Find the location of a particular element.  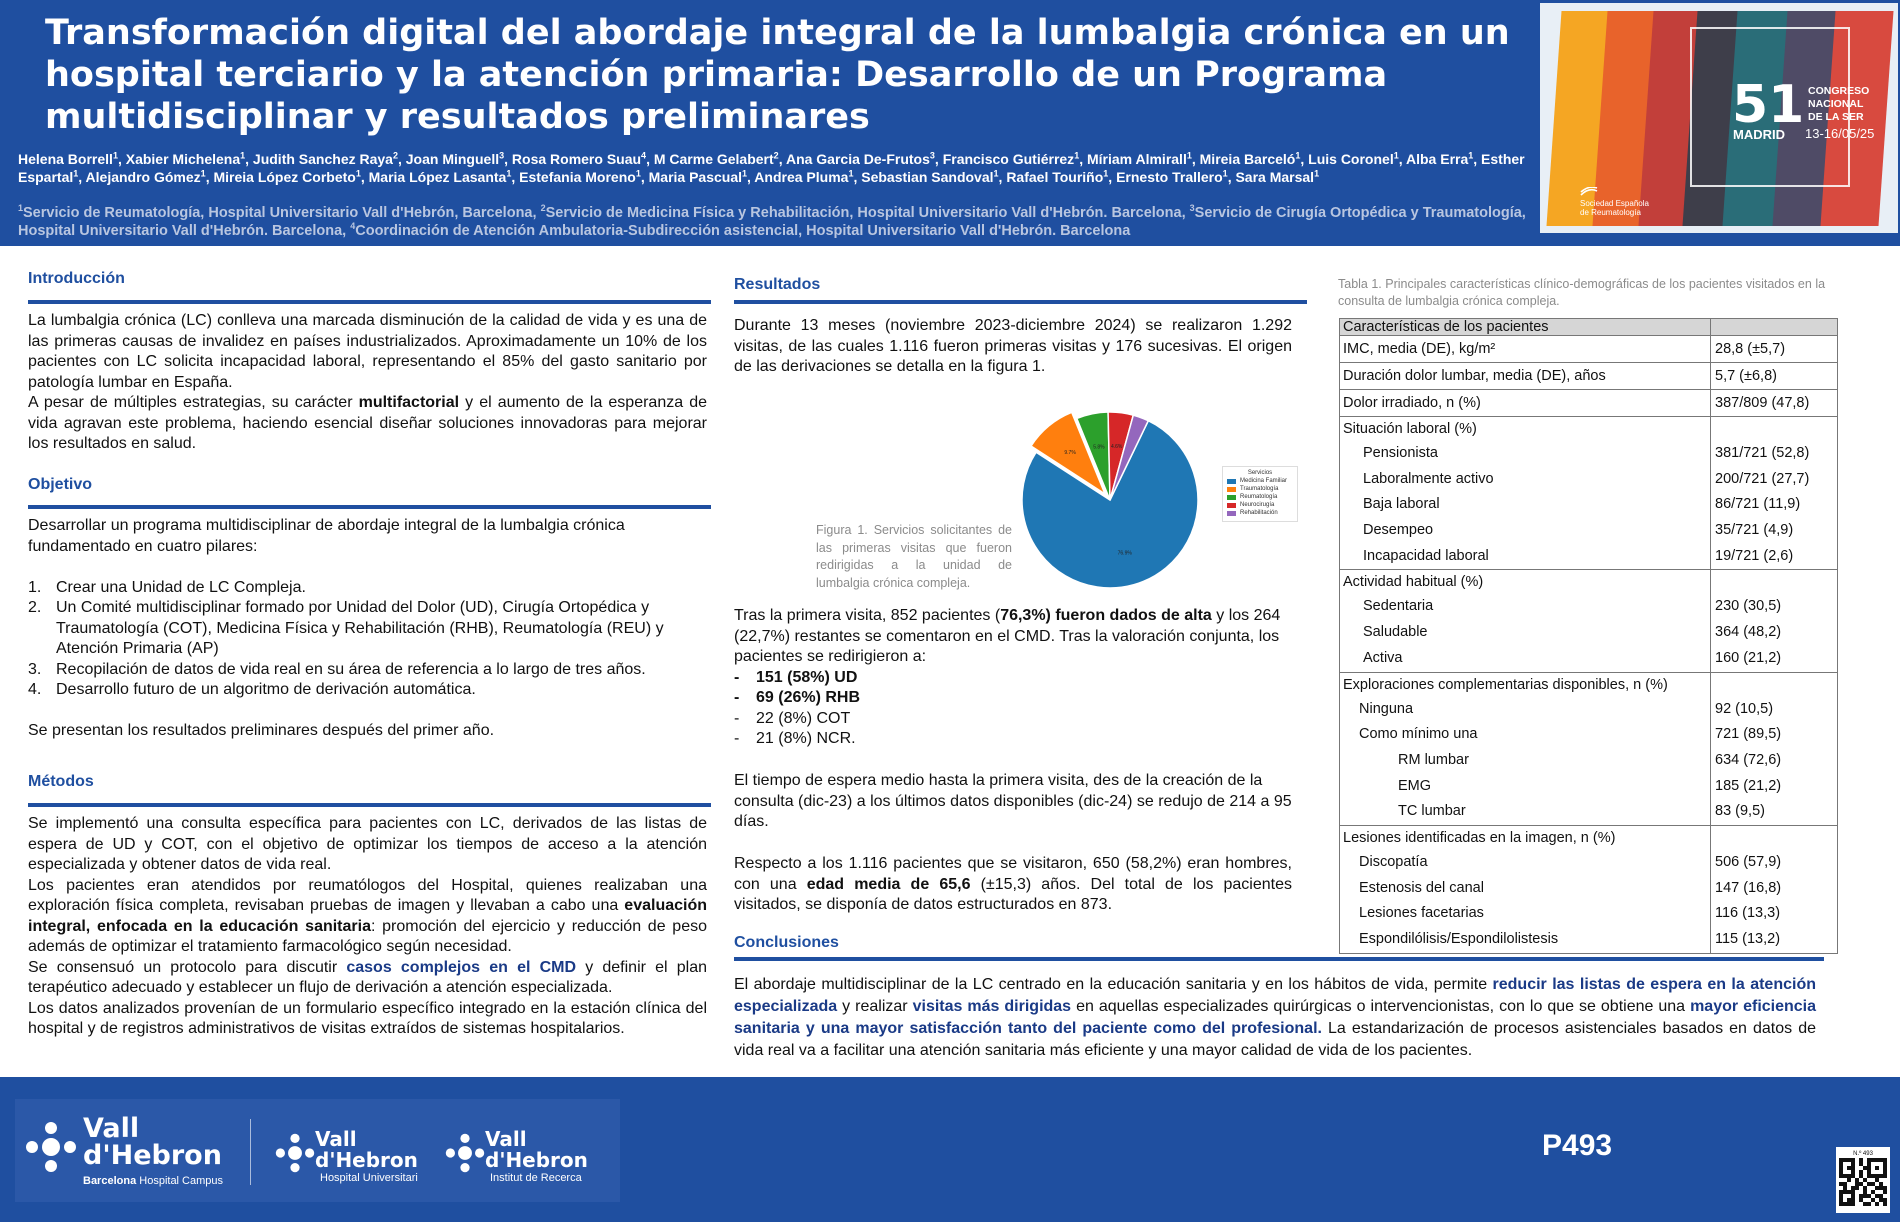

conclusions-title: Conclusiones is located at coordinates (786, 942).